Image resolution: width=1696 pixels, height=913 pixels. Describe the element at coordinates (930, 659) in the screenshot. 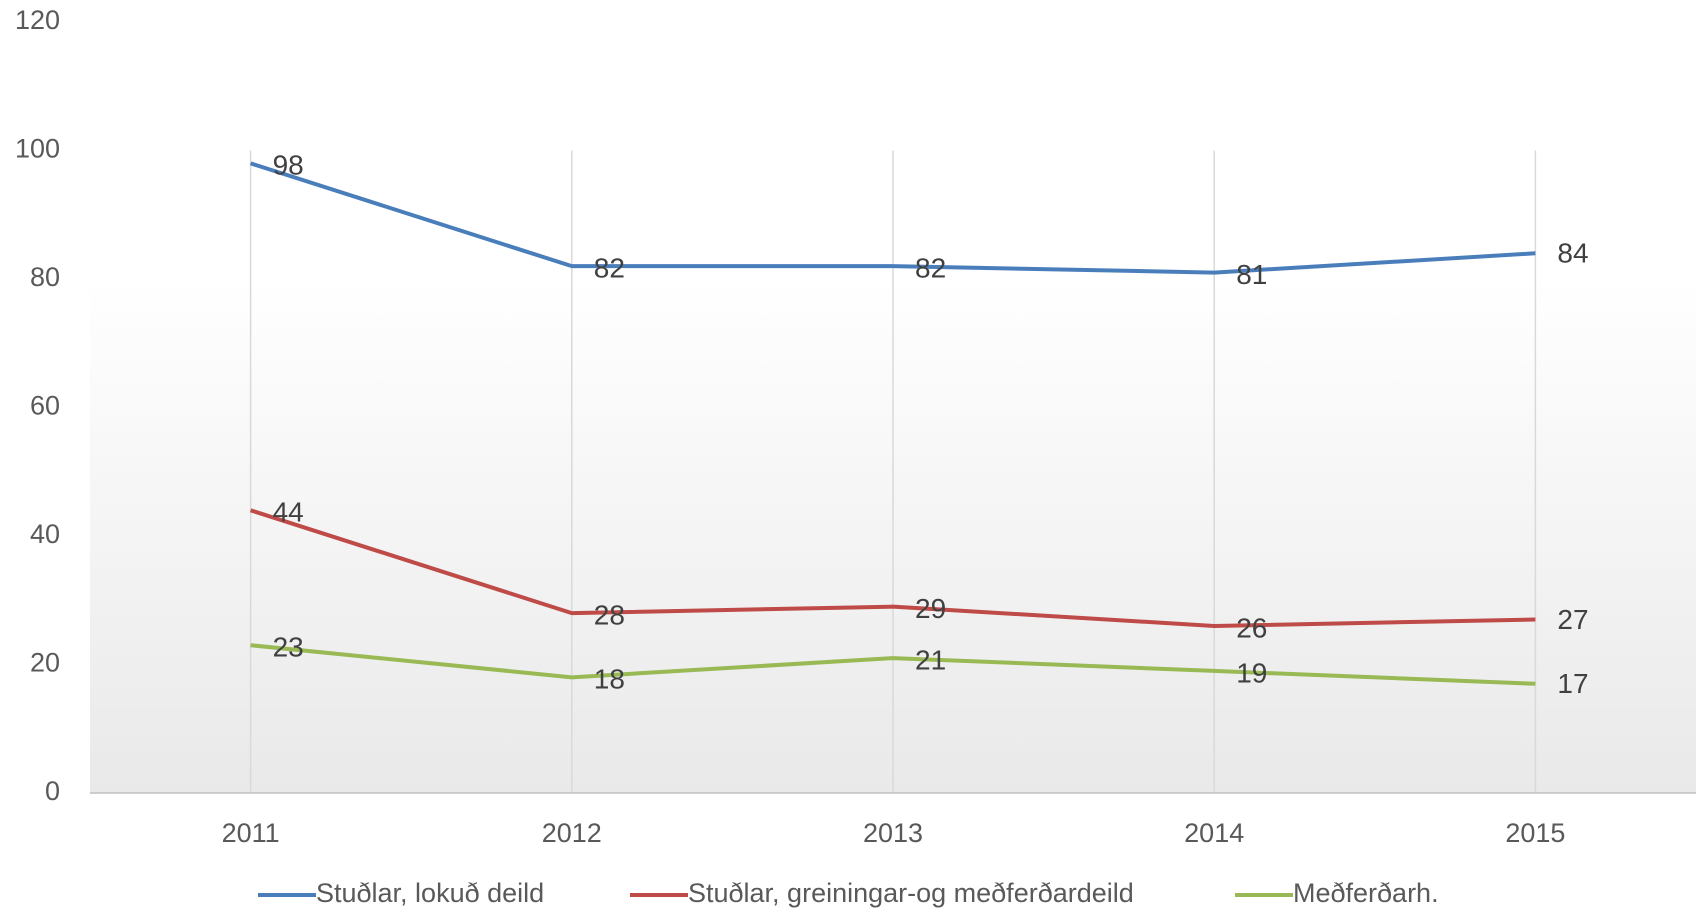

I see `data-label: 21` at that location.